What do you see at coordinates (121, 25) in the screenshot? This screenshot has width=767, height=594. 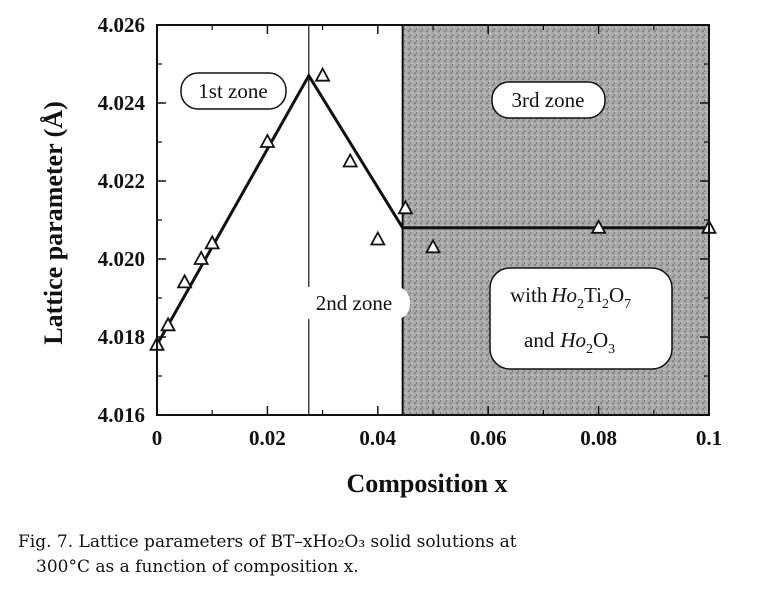 I see `y-tick-label: 4.026` at bounding box center [121, 25].